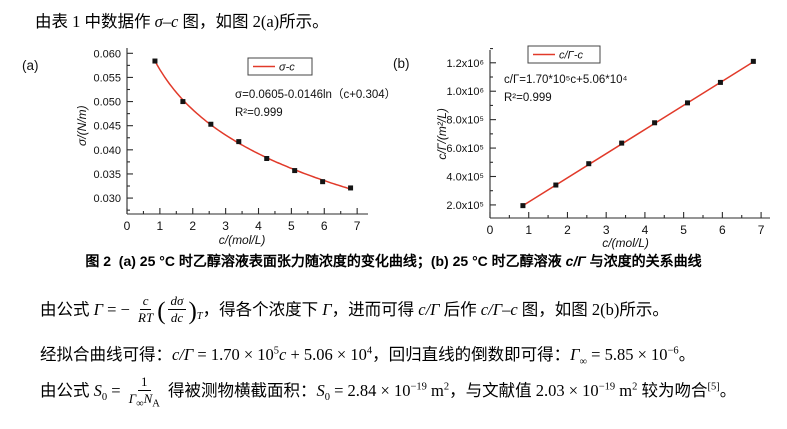  Describe the element at coordinates (259, 113) in the screenshot. I see `fit-equation-annotation: R²=0.999` at that location.